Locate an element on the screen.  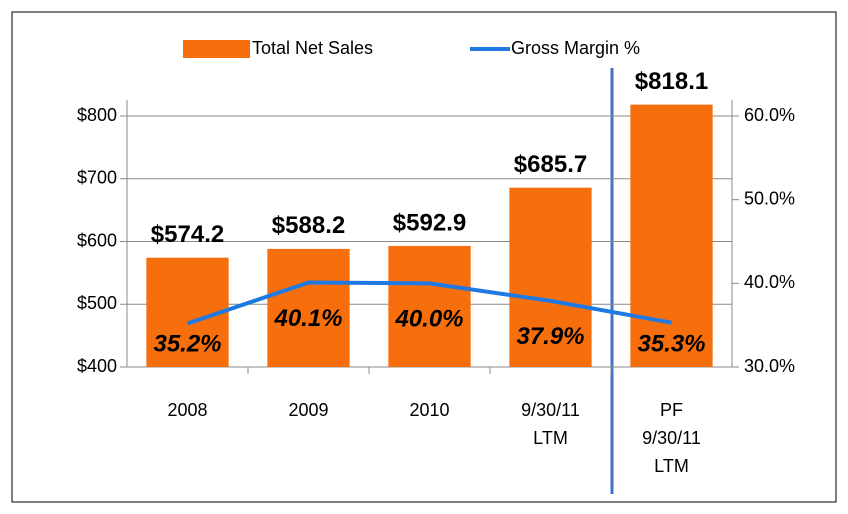
line-value-label: 35.3% is located at coordinates (671, 343).